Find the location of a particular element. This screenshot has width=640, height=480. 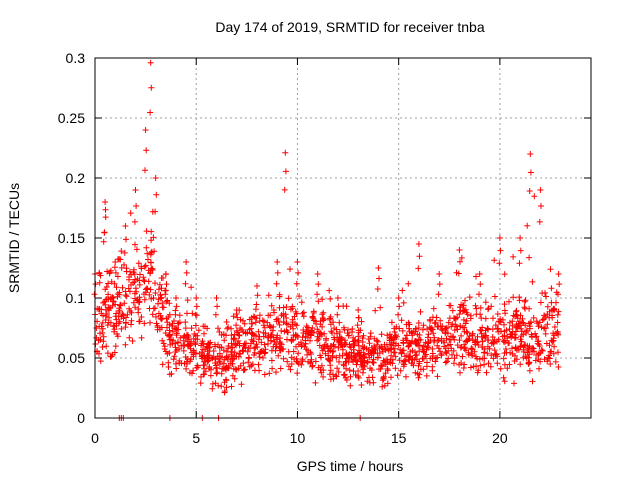

x-tick-label: 15 is located at coordinates (399, 438).